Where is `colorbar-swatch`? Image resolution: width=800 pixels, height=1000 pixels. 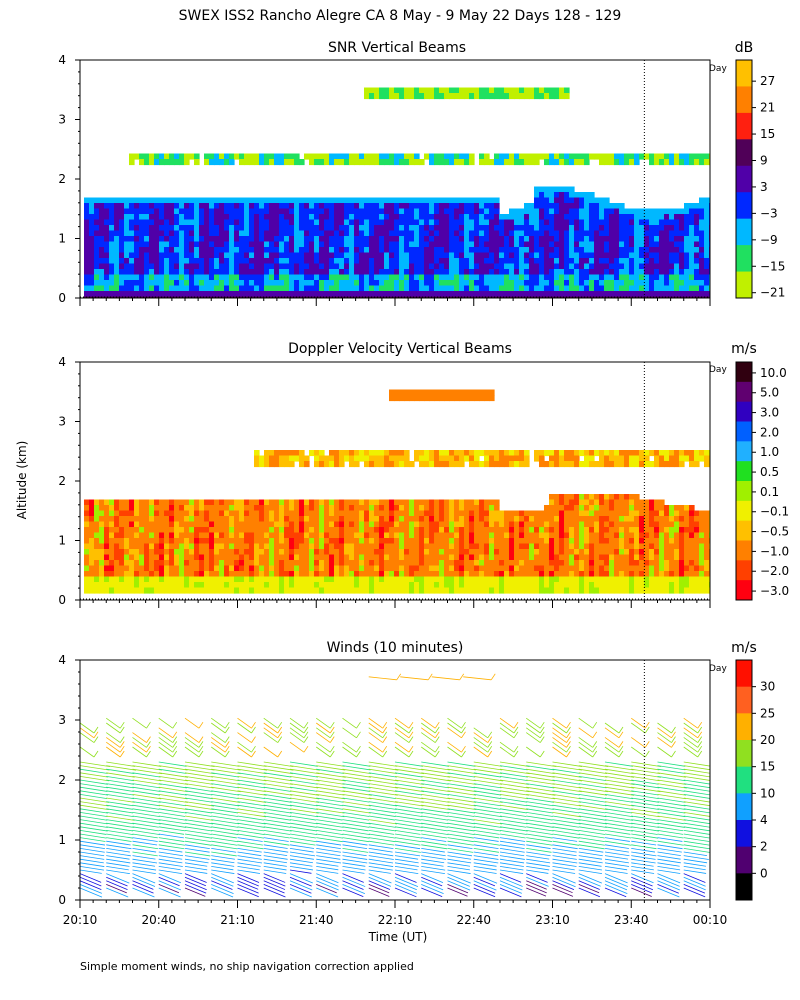
colorbar-swatch is located at coordinates (744, 100).